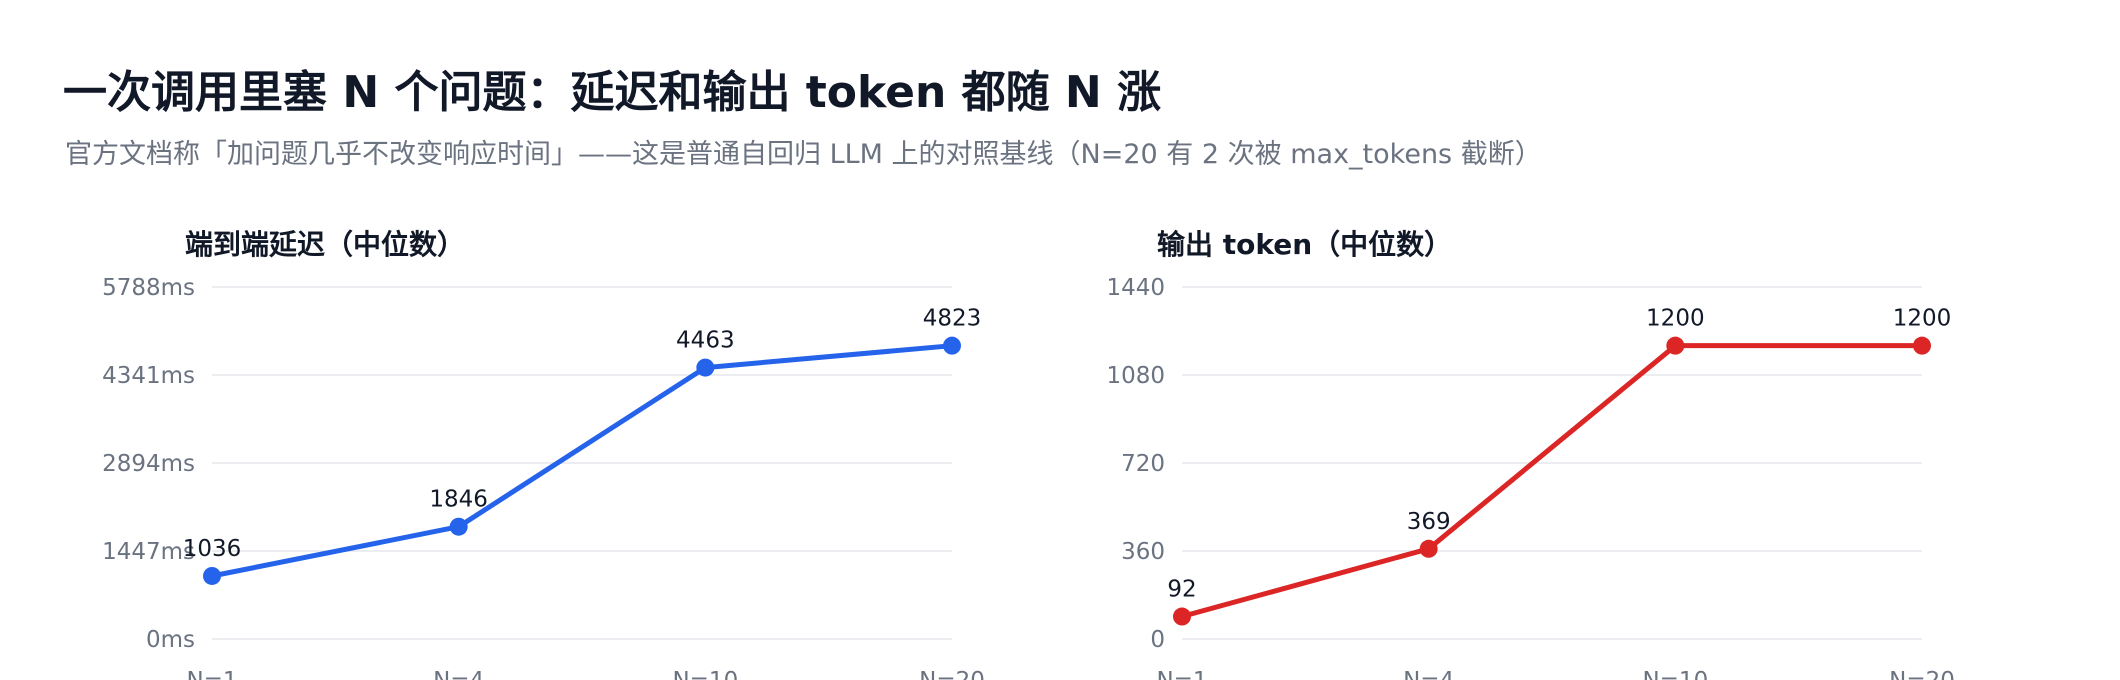 This screenshot has width=2120, height=680. I want to click on tokens-y-tick-label: 720, so click(1143, 464).